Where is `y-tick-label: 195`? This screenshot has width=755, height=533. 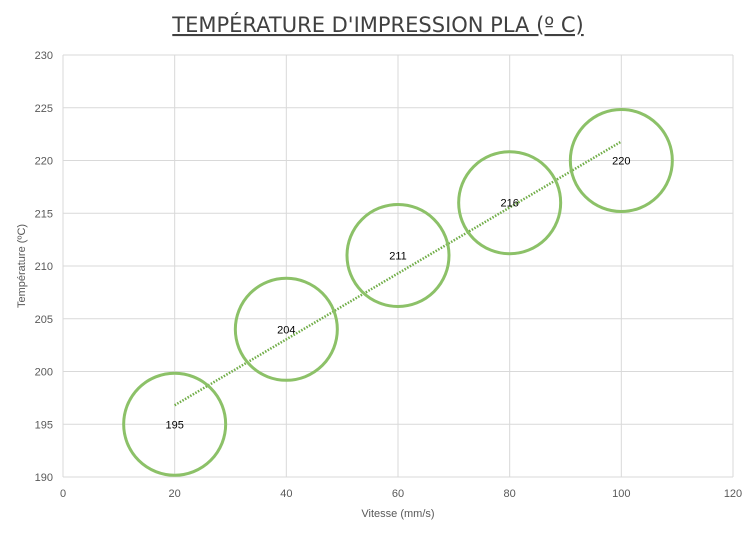
y-tick-label: 195 is located at coordinates (44, 425).